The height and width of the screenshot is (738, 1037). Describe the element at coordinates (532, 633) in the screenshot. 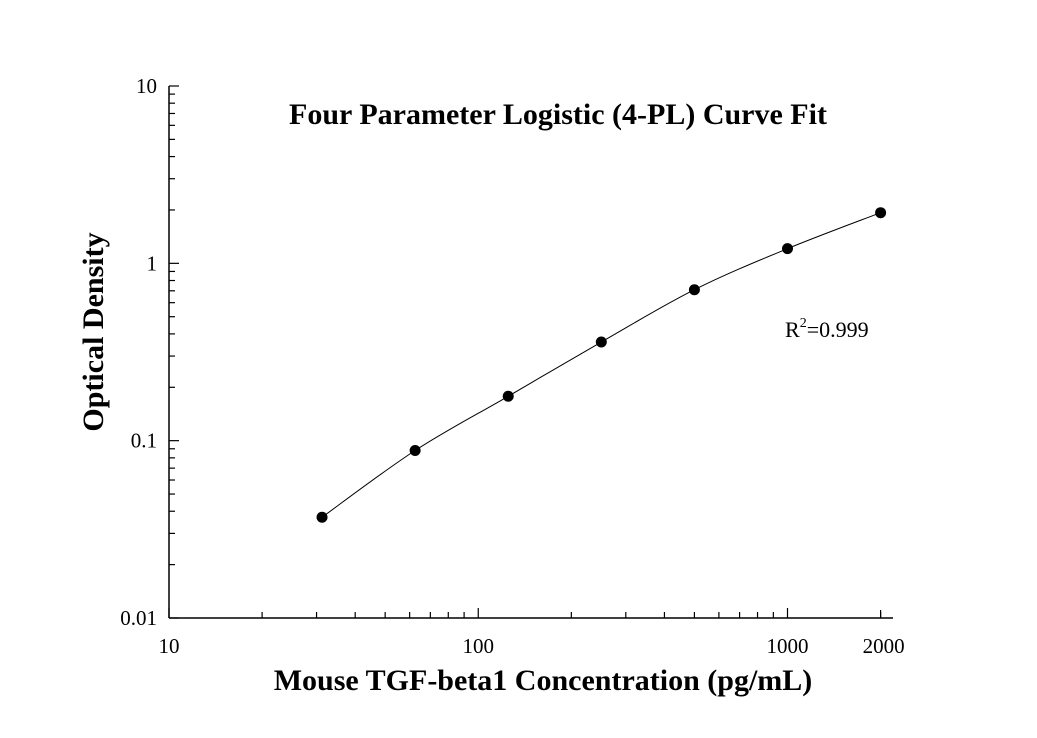

I see `x-ticks: 10 100 1000 2000` at that location.